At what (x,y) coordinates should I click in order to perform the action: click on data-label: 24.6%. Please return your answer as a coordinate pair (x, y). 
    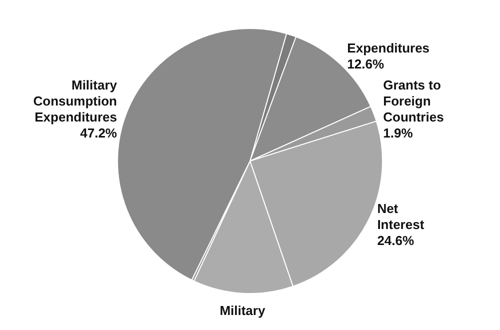
    Looking at the image, I should click on (395, 240).